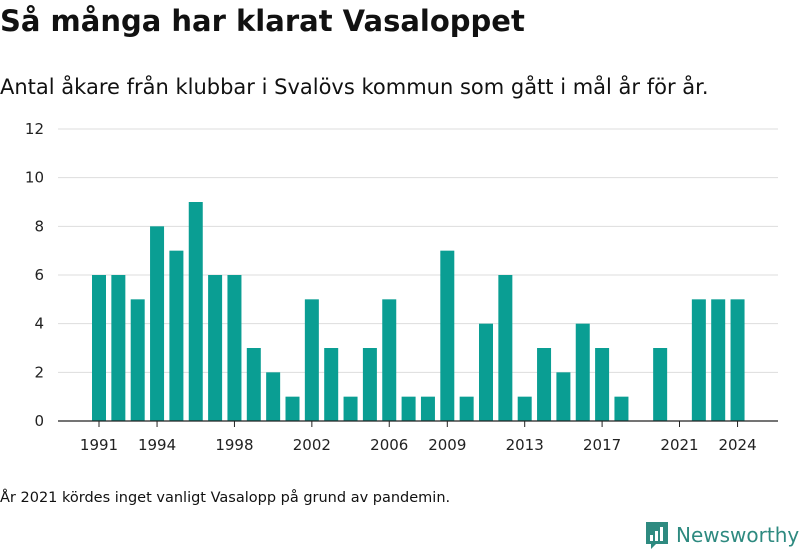 The width and height of the screenshot is (800, 552). I want to click on y-tick-label: 4, so click(39, 324).